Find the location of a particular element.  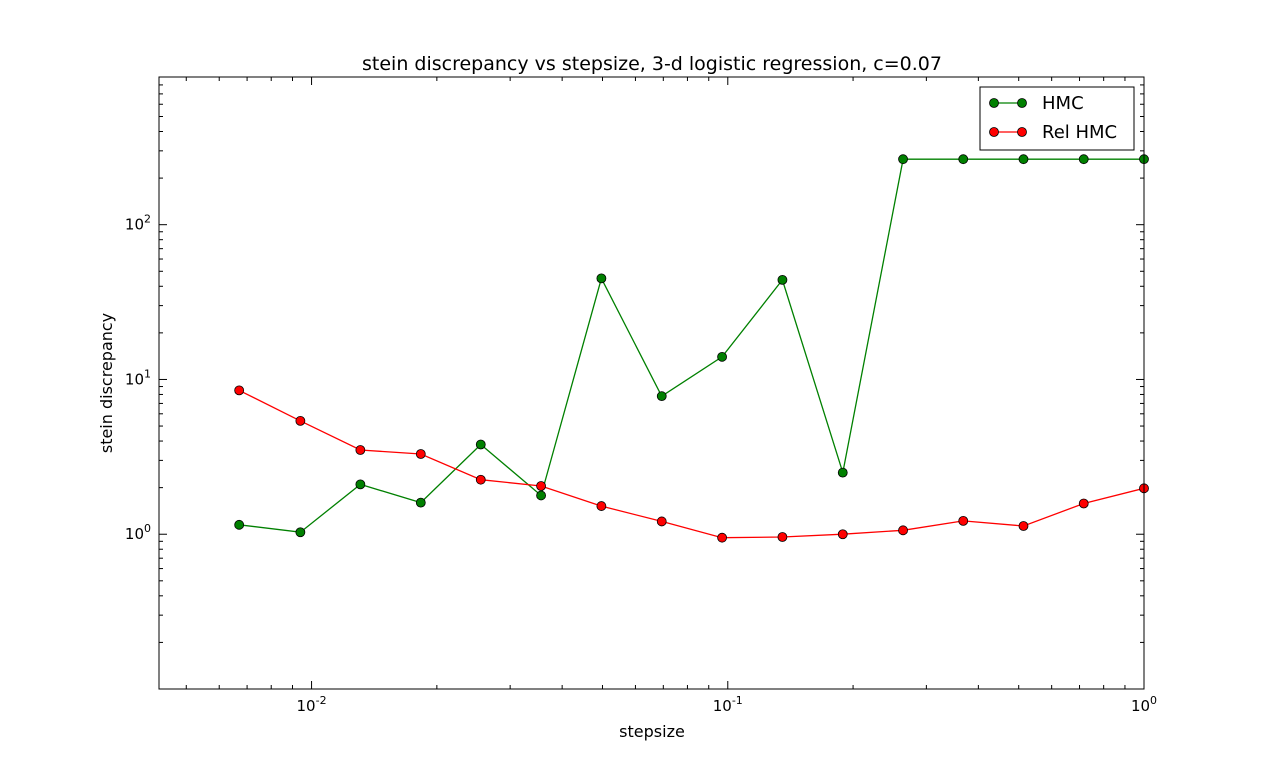

legend-frame is located at coordinates (1057, 118).